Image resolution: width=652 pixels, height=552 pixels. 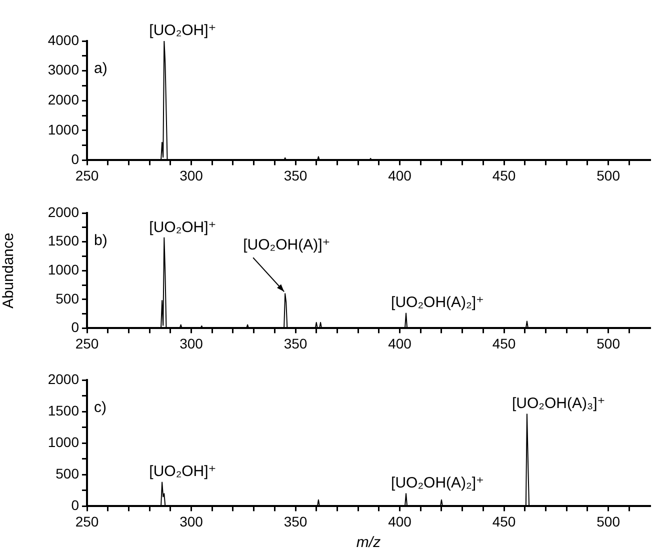 I want to click on y-tick-label: 4000, so click(x=64, y=40).